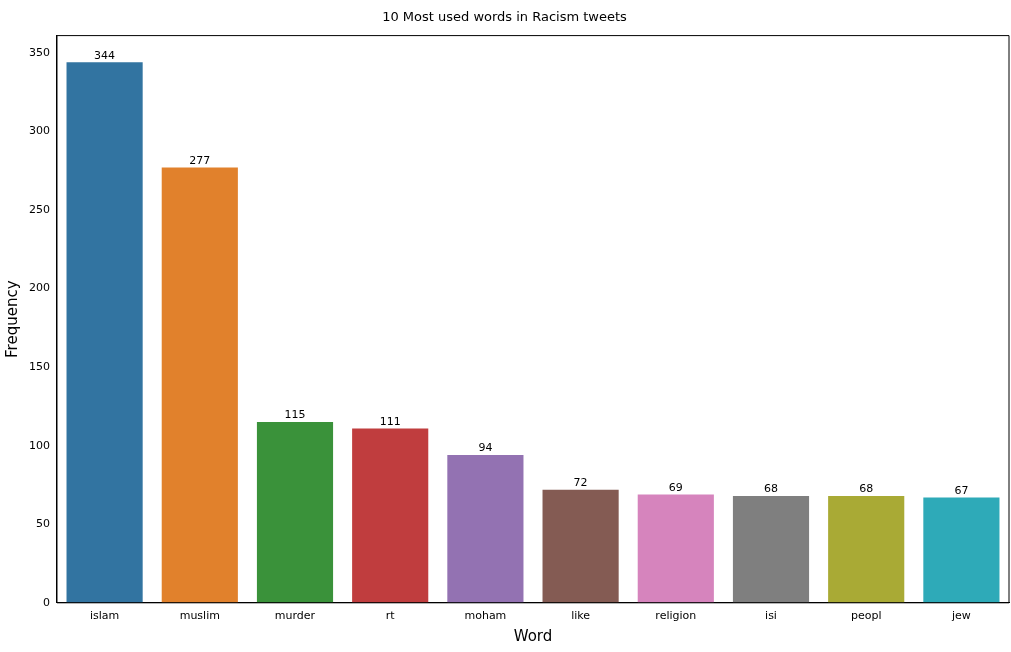  What do you see at coordinates (485, 448) in the screenshot?
I see `data-label: 94` at bounding box center [485, 448].